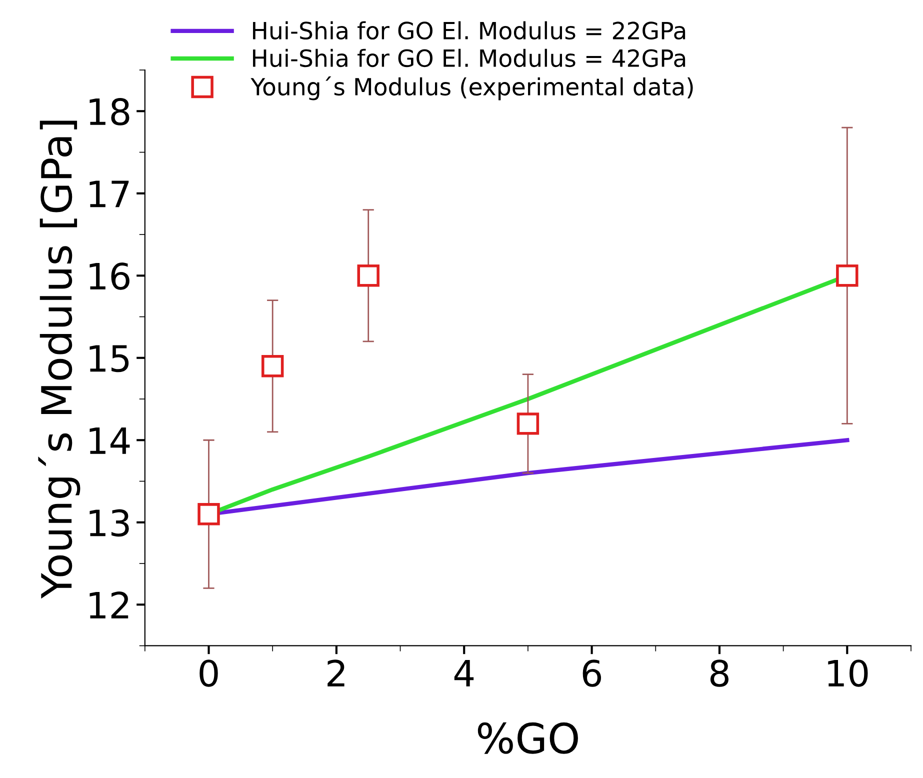 This screenshot has width=923, height=778. I want to click on y-tick-label: 17, so click(109, 194).